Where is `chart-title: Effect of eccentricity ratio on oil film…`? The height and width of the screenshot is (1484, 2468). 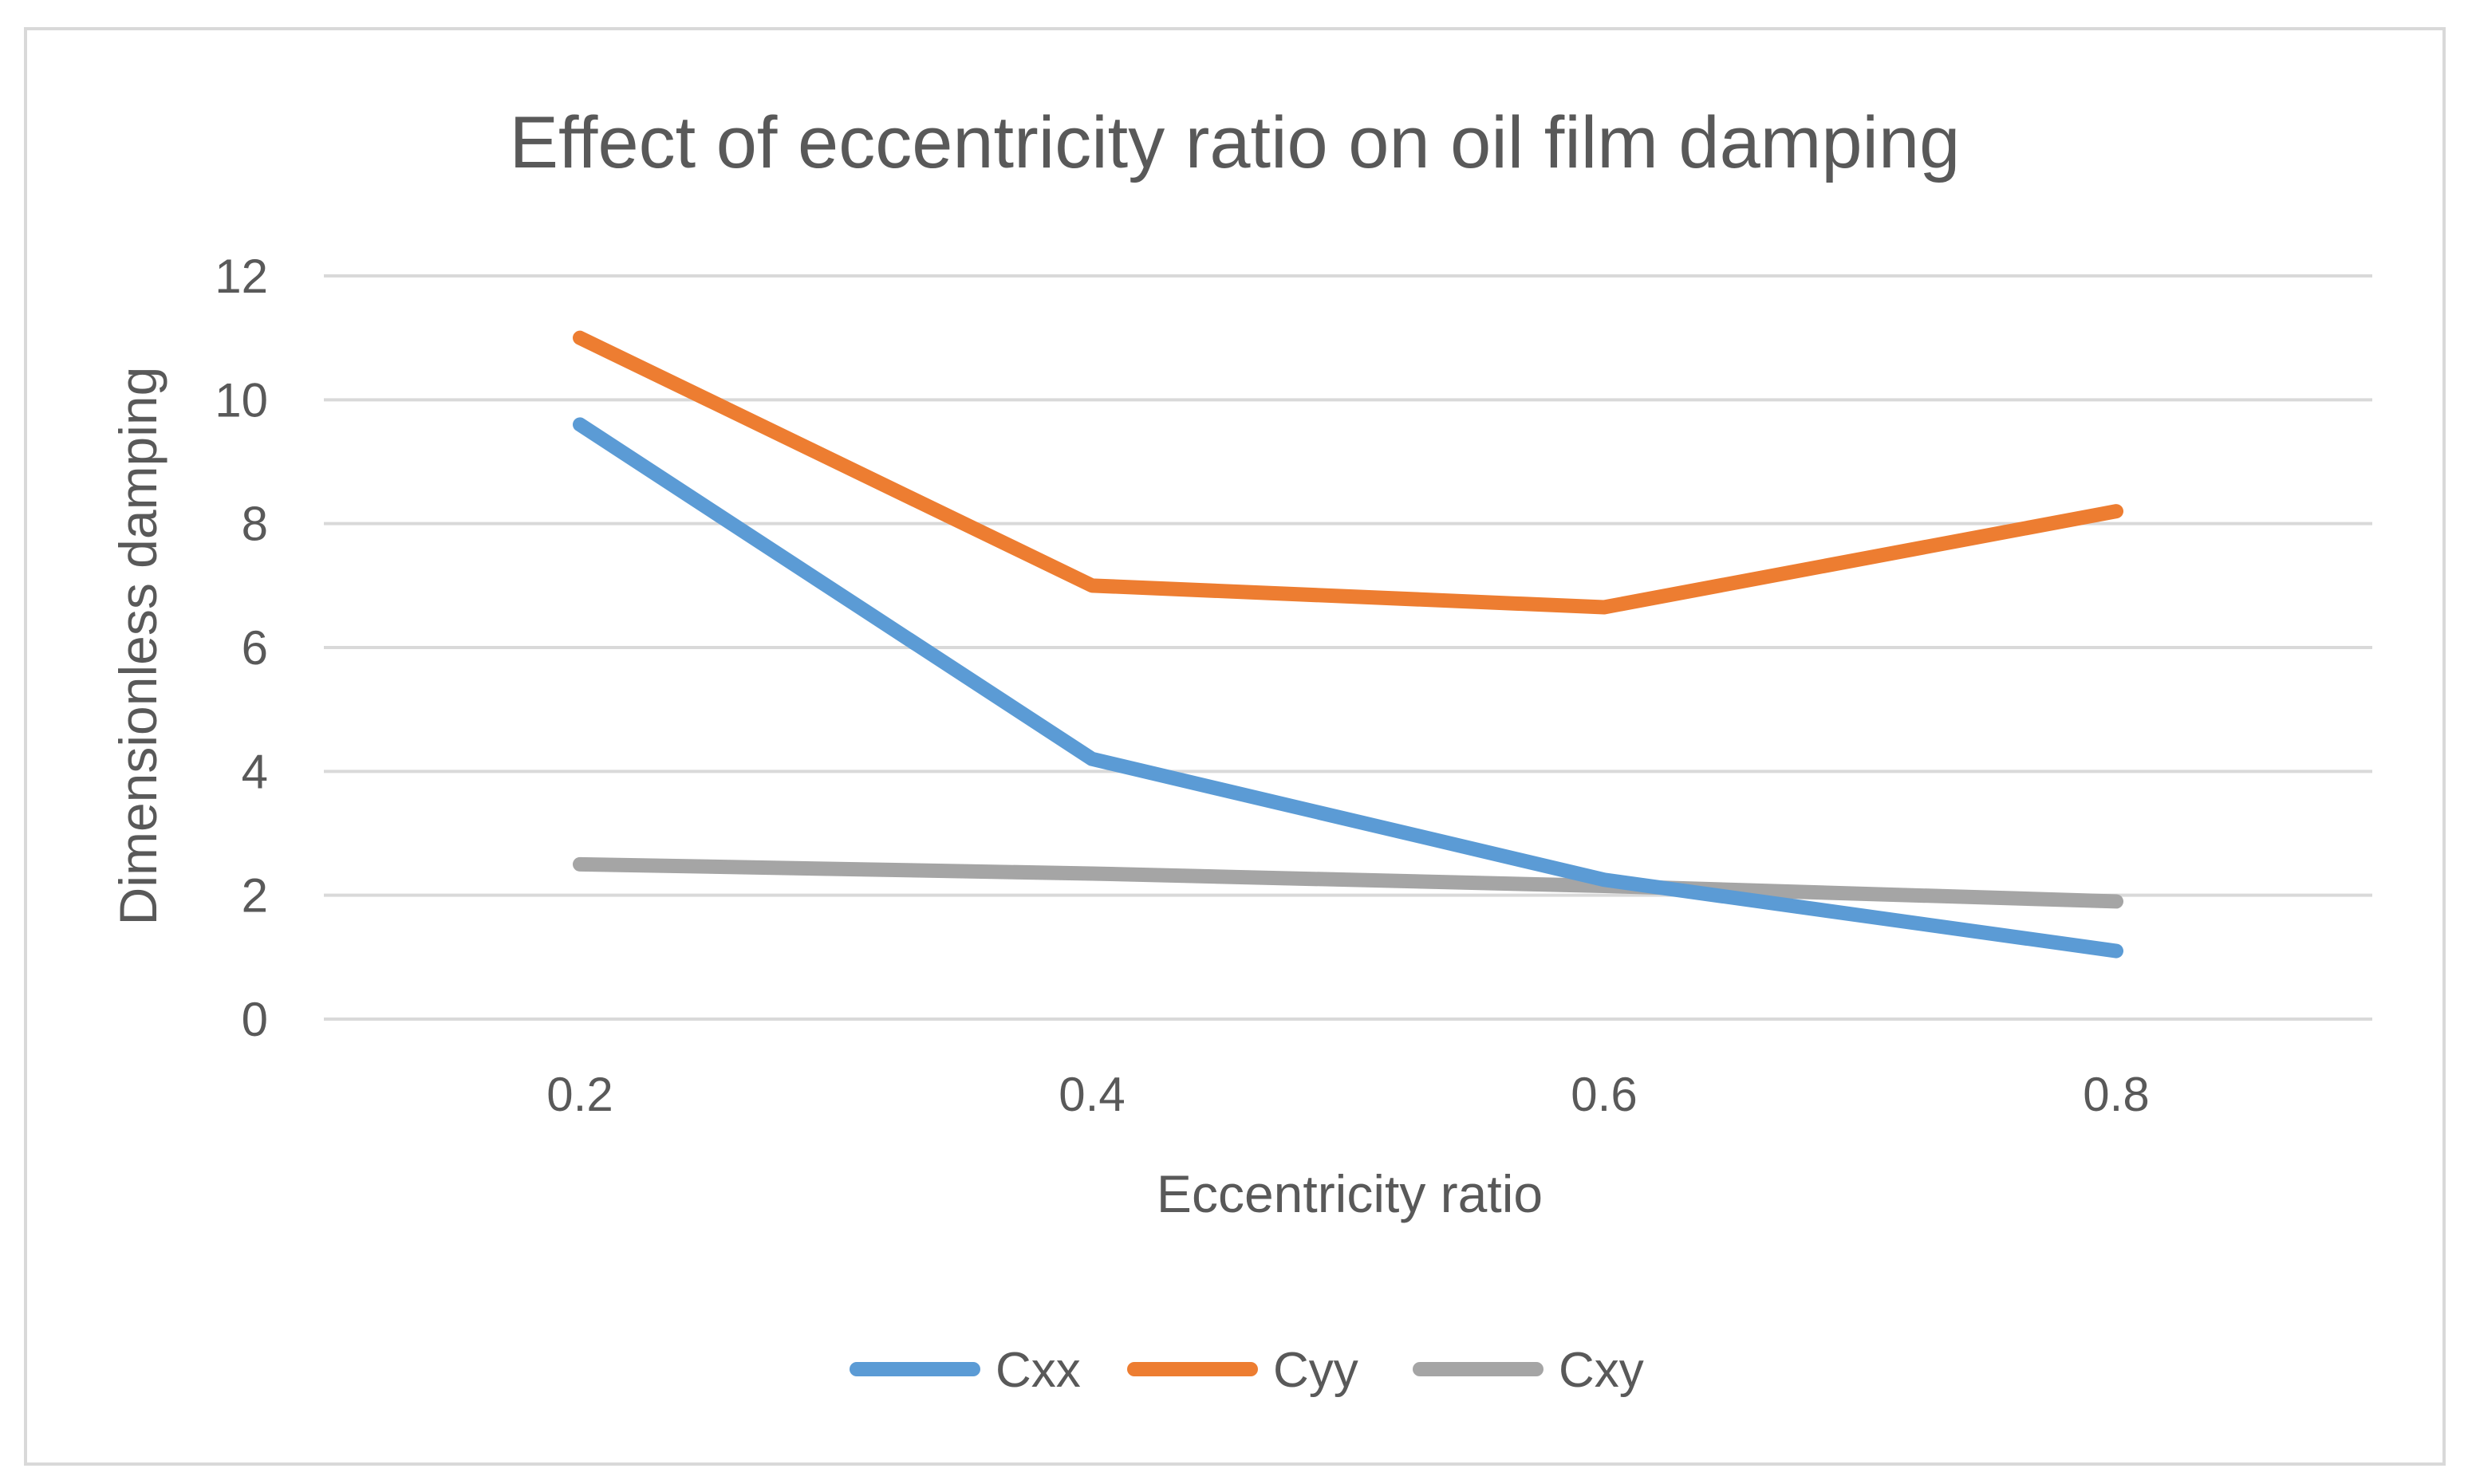 chart-title: Effect of eccentricity ratio on oil film… is located at coordinates (1235, 143).